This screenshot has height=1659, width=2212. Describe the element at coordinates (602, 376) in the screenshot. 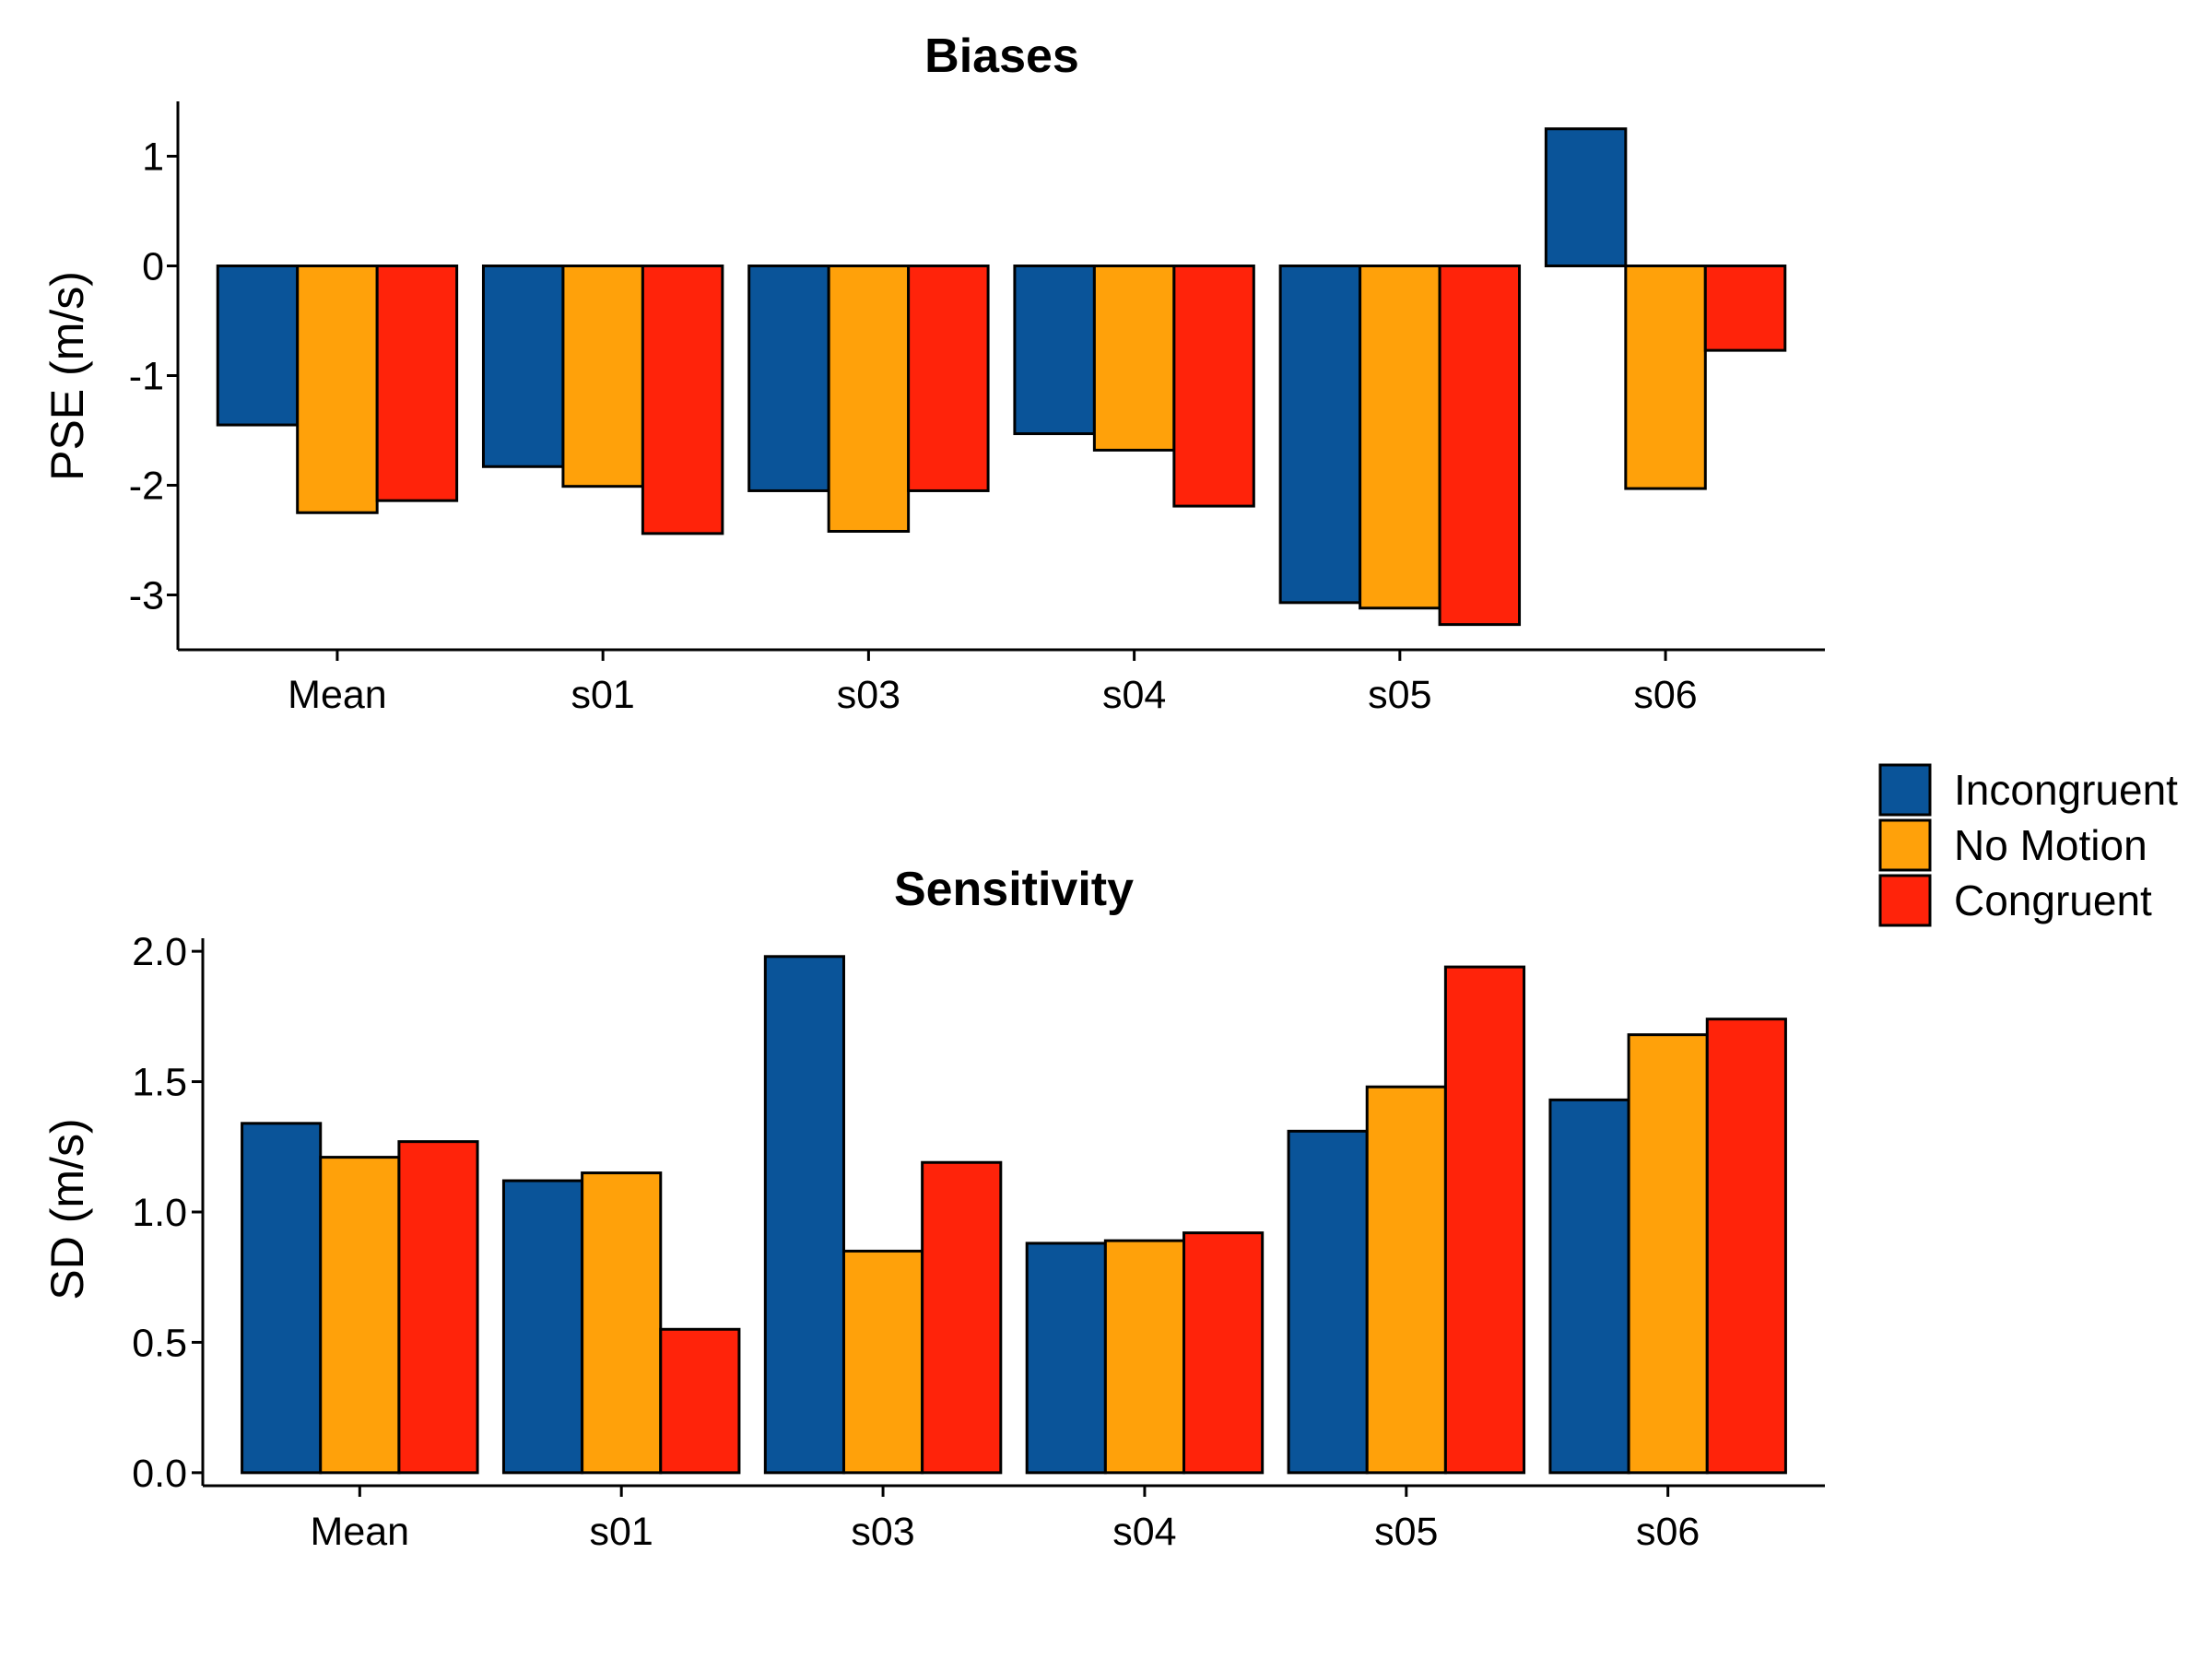

I see `biases-bar-s01-no-motion` at that location.